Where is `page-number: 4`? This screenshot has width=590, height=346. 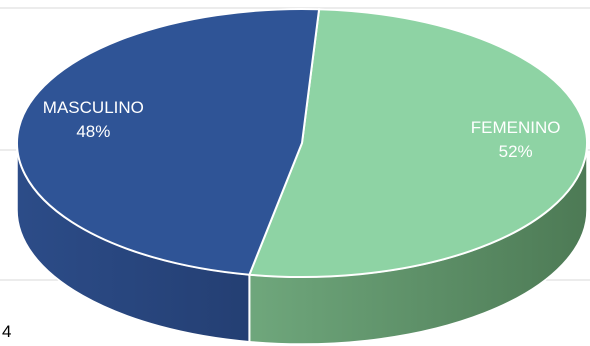 page-number: 4 is located at coordinates (7, 331).